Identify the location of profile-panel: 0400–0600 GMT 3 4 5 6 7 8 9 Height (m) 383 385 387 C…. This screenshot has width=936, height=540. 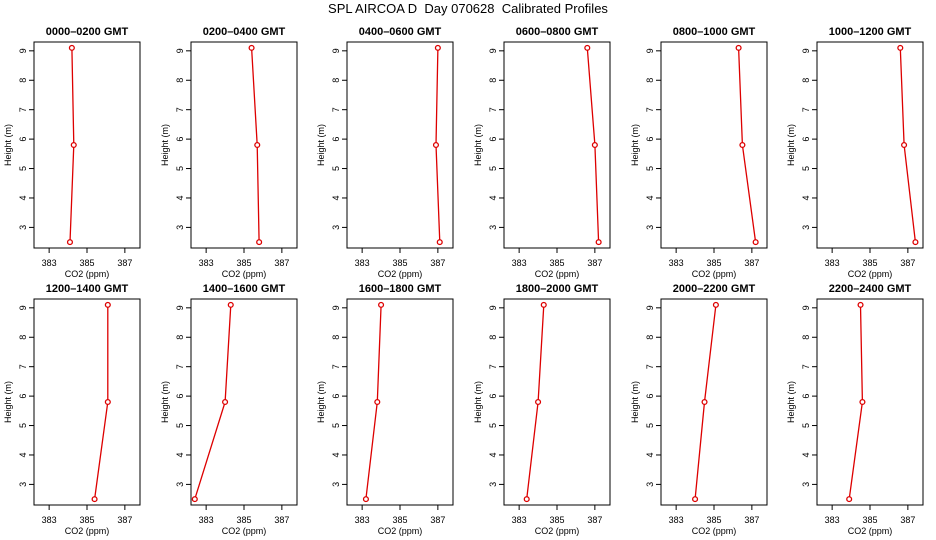
(385, 152).